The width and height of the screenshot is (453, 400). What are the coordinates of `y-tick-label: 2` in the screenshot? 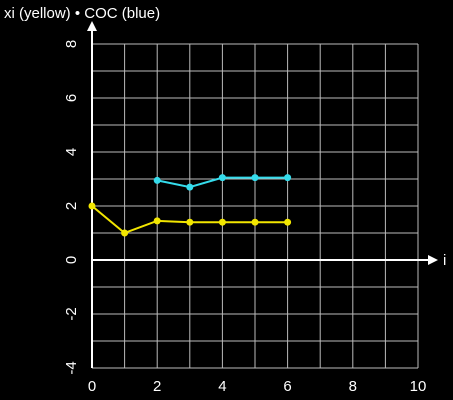 It's located at (71, 206).